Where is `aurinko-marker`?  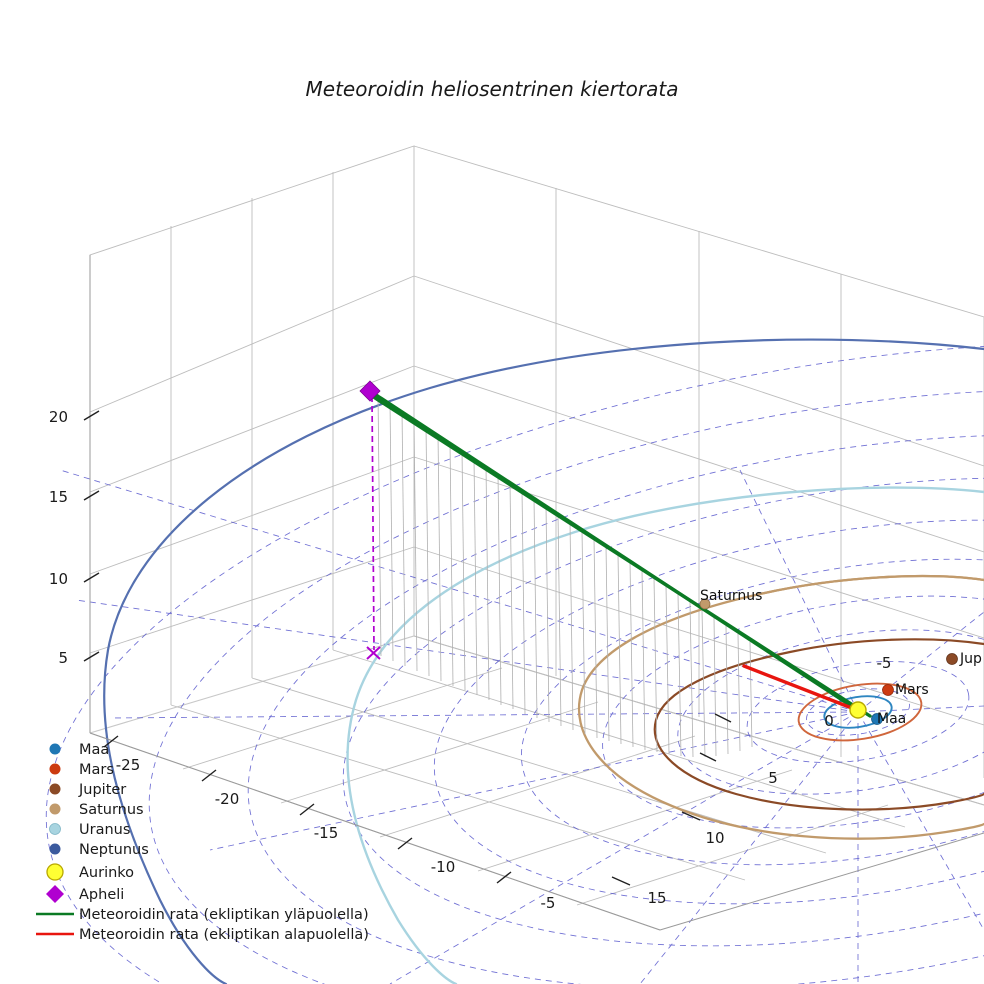 aurinko-marker is located at coordinates (858, 710).